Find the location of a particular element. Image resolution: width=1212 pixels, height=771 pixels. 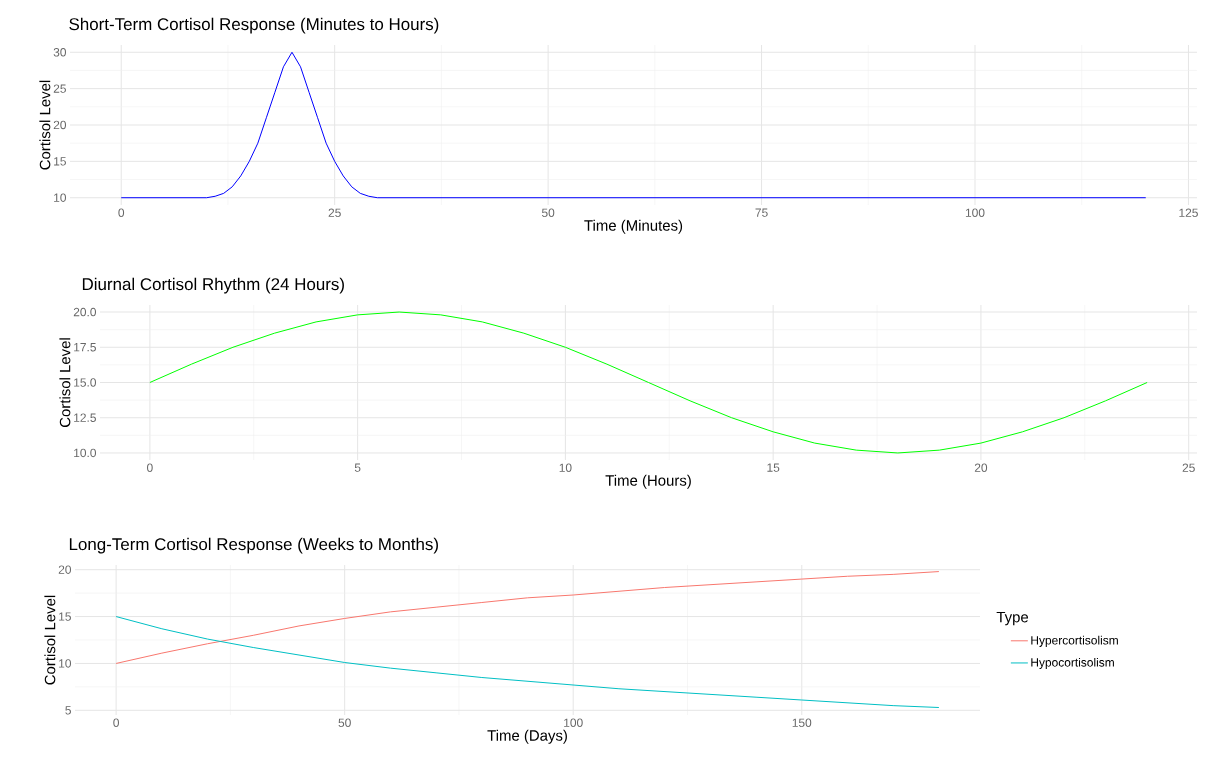

chart-title: Diurnal Cortisol Rhythm (24 Hours) is located at coordinates (213, 285).